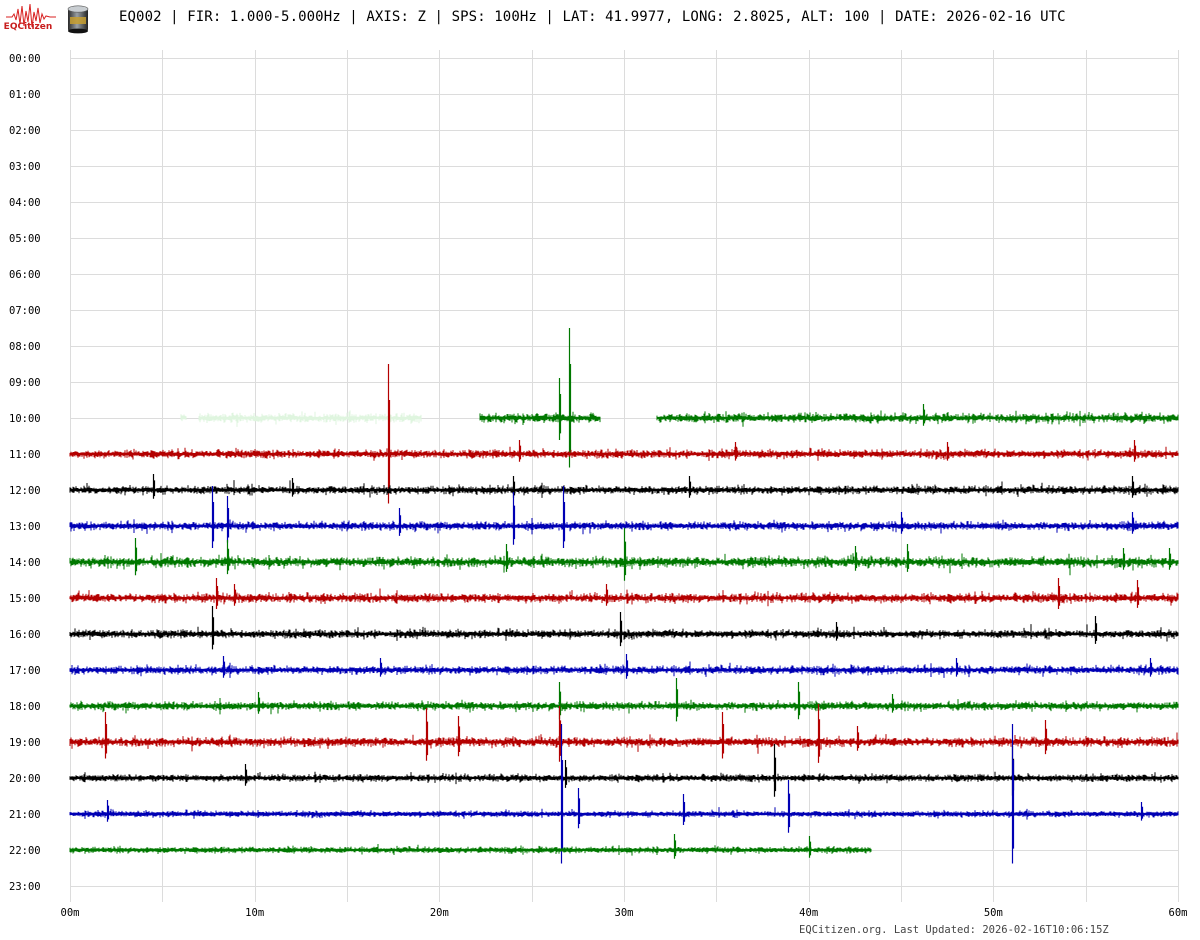 The height and width of the screenshot is (940, 1200). I want to click on y-tick-label: 13:00, so click(25, 527).